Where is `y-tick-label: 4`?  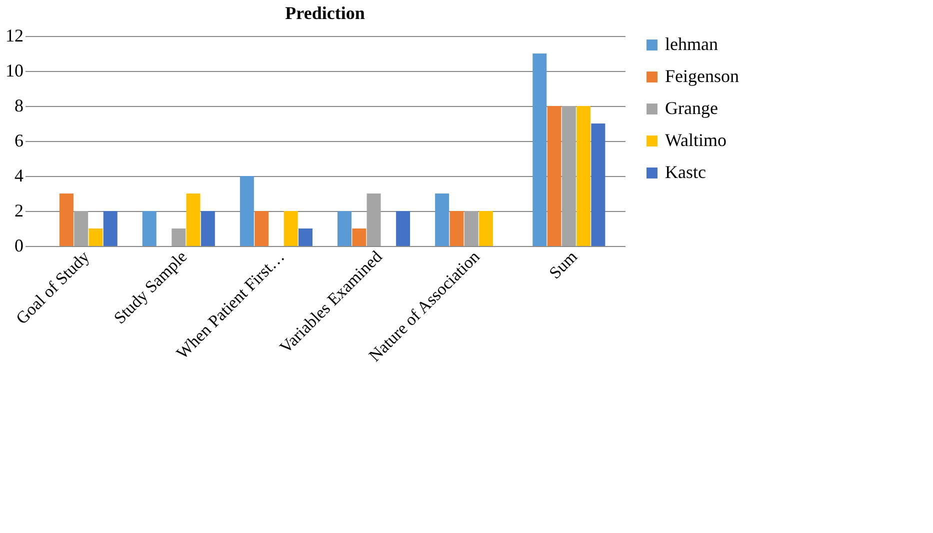
y-tick-label: 4 is located at coordinates (19, 176).